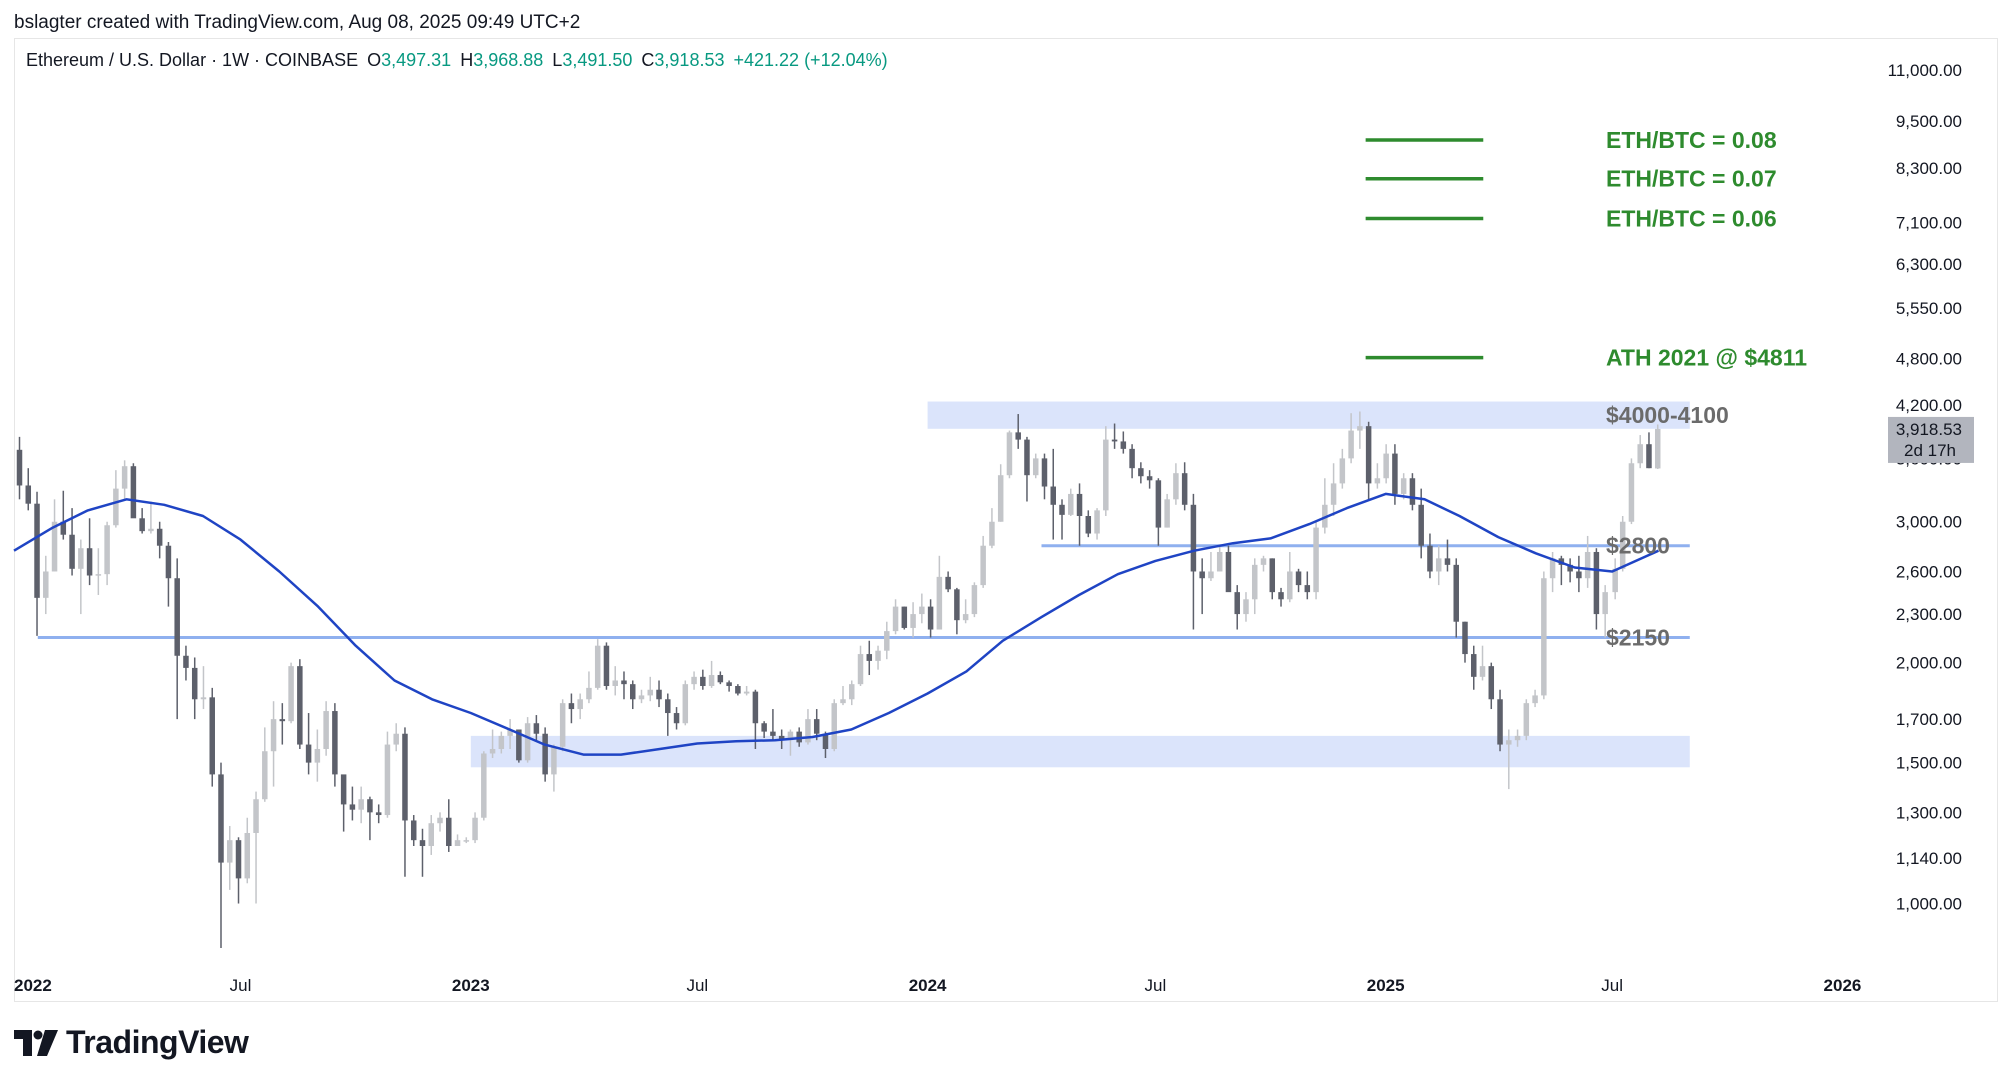  I want to click on x-tick-label-5: Jul, so click(1156, 985).